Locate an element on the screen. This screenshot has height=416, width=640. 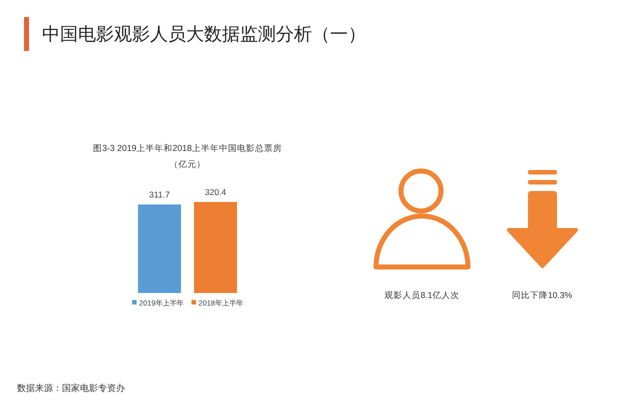
ylabel: （亿元） is located at coordinates (188, 164).